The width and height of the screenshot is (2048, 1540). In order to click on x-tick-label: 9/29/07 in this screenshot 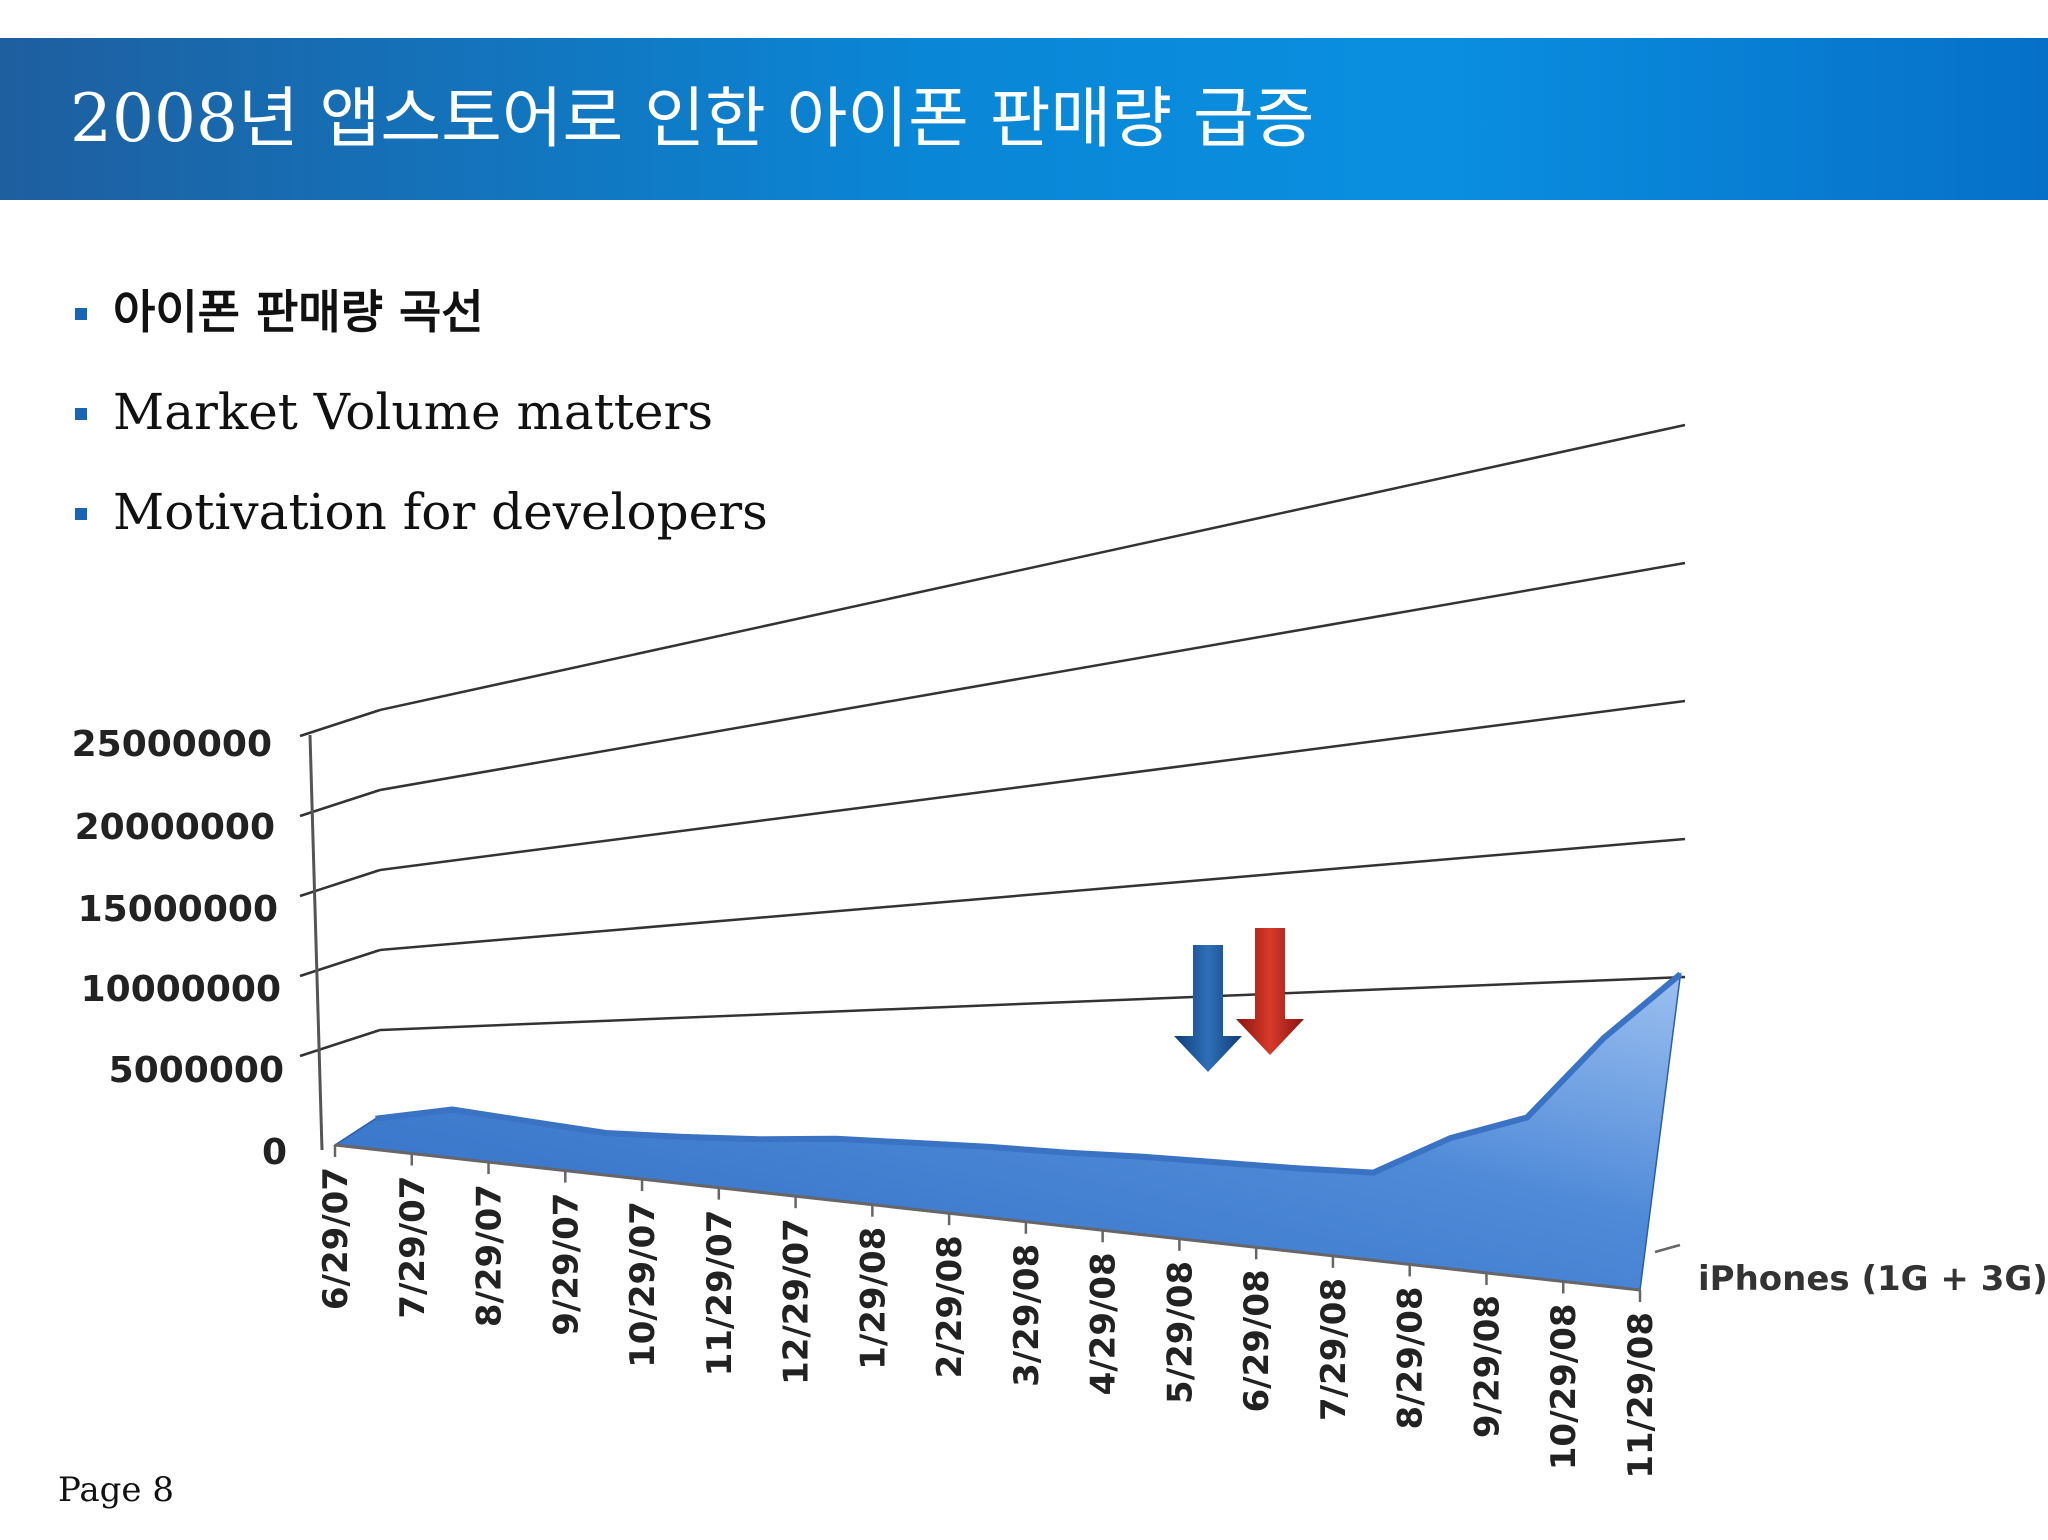, I will do `click(566, 1264)`.